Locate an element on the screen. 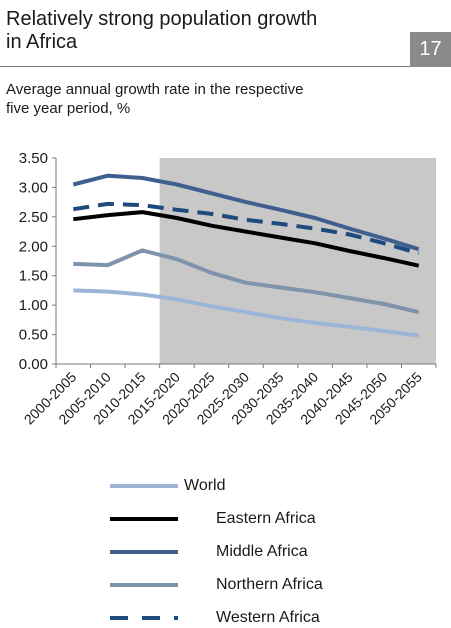  y-tick-label: 3.00 is located at coordinates (33, 187).